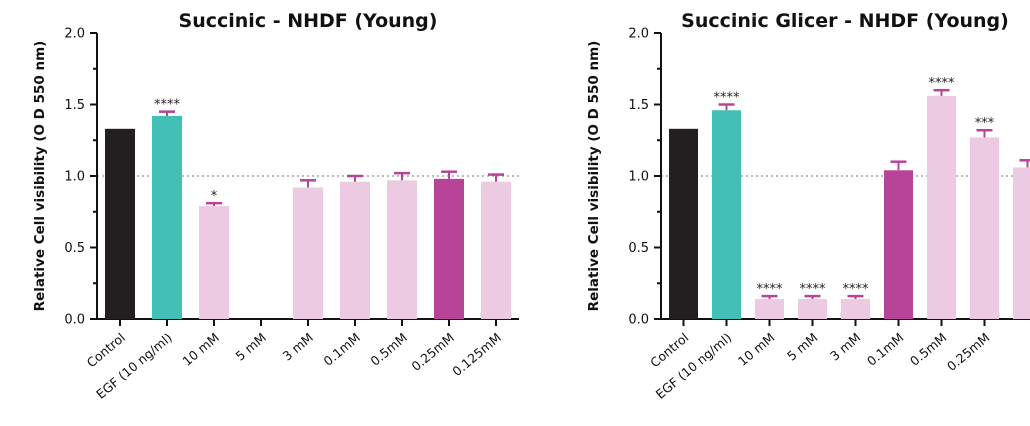  Describe the element at coordinates (106, 350) in the screenshot. I see `x-tick-label: Control` at that location.